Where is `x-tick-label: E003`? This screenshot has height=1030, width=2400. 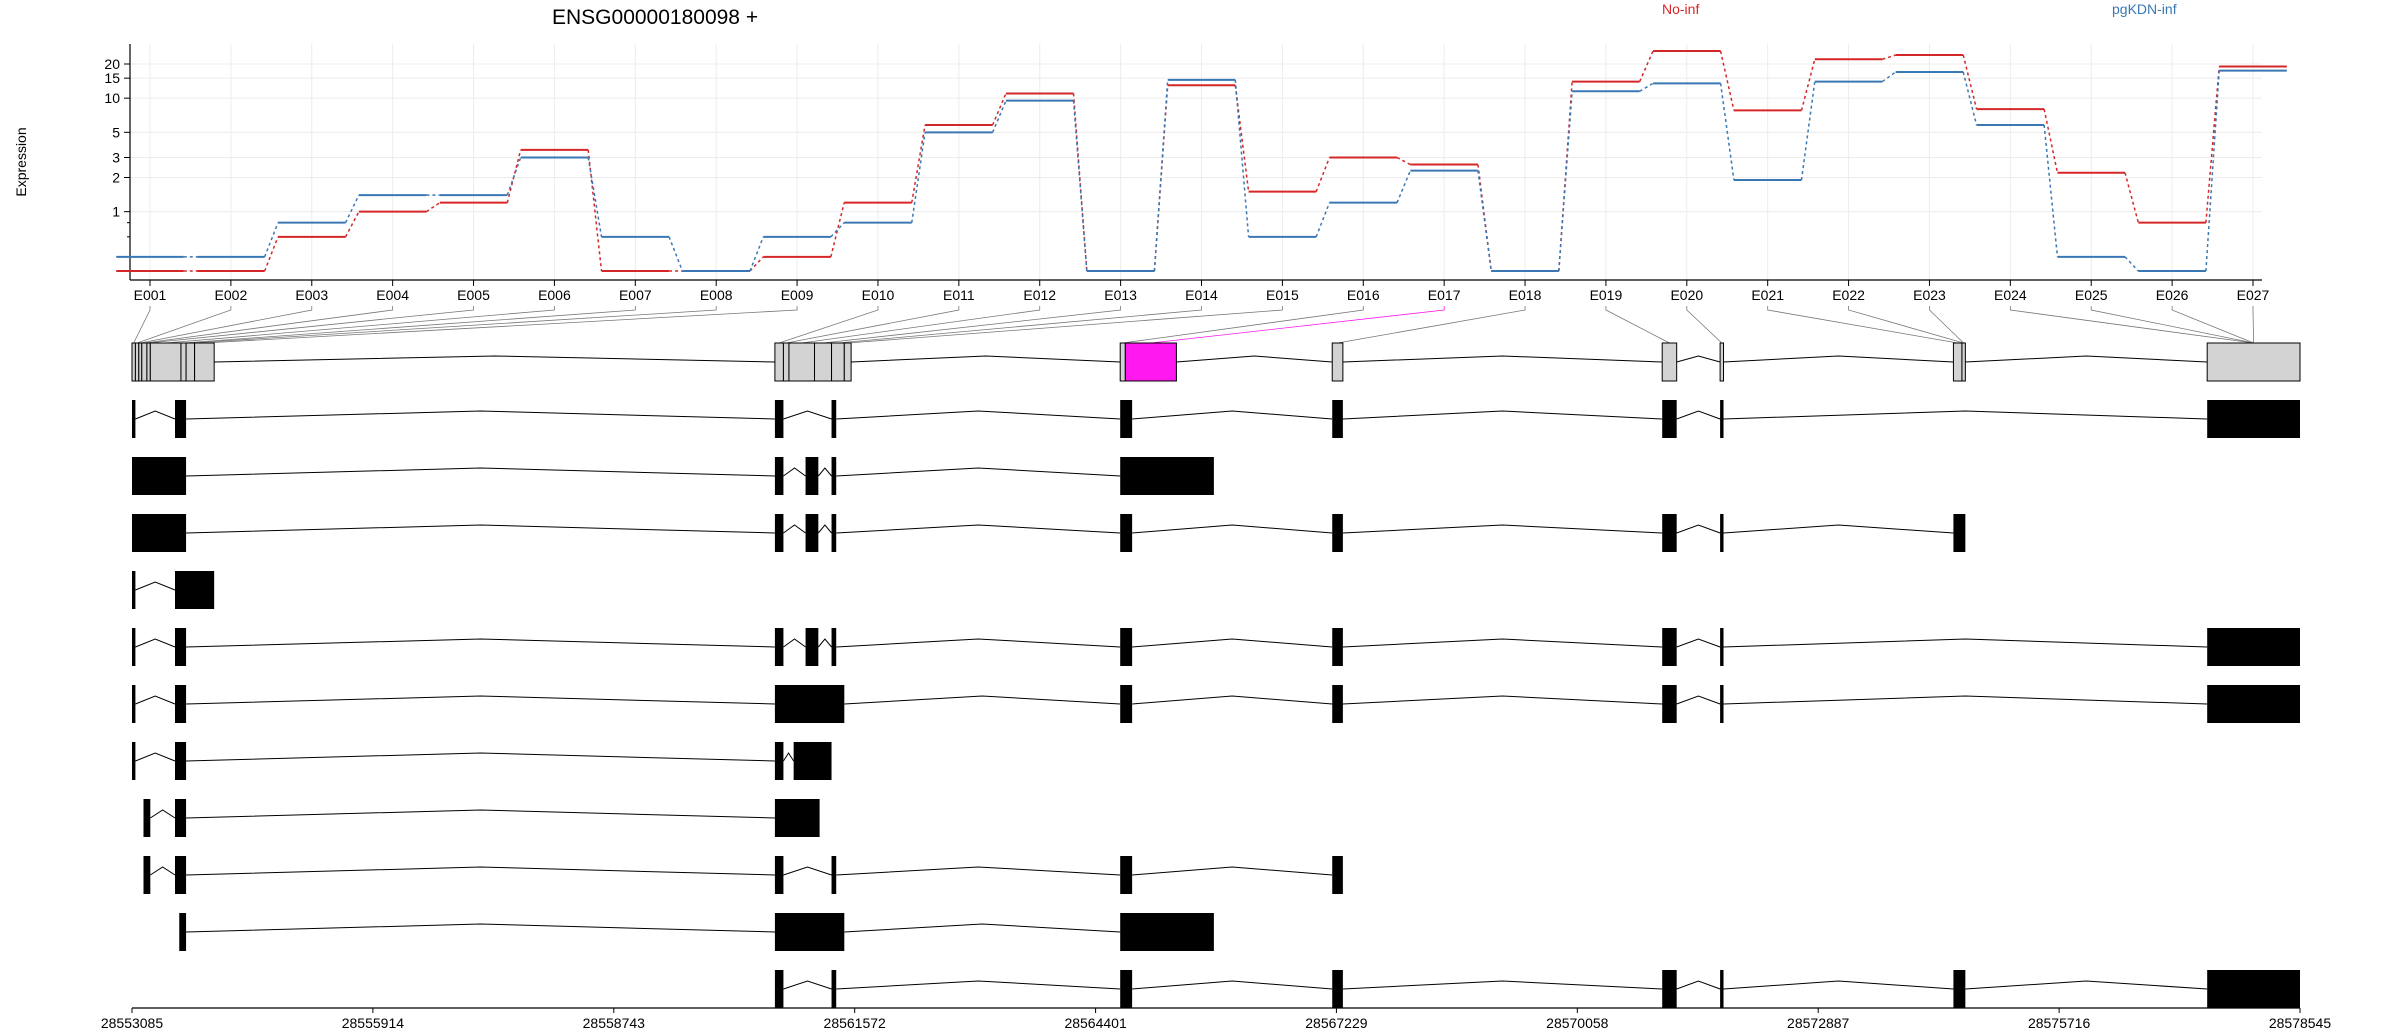 x-tick-label: E003 is located at coordinates (311, 295).